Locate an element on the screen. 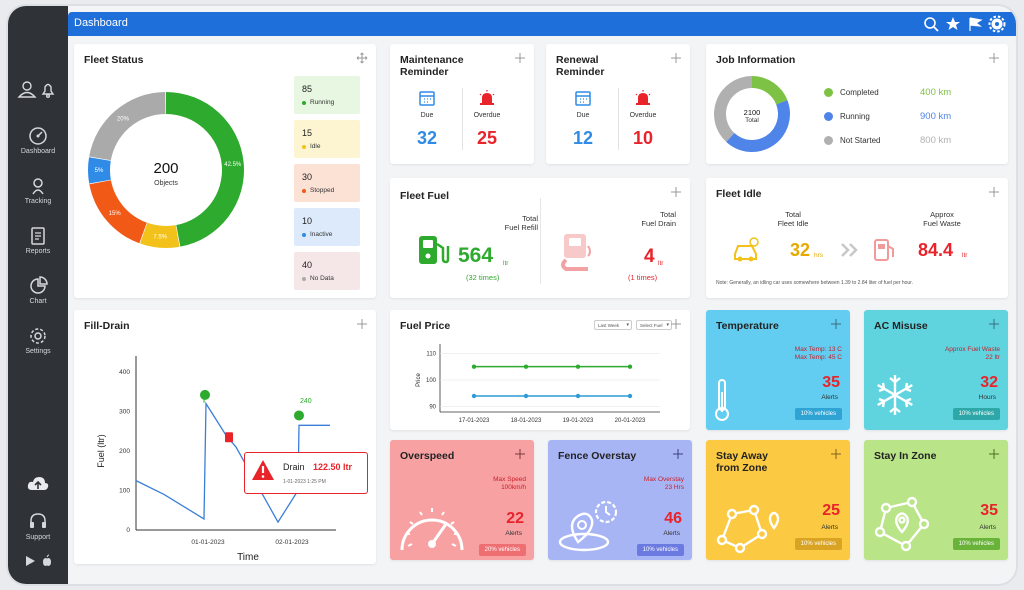  vehicle-pct-badge: 10% vehicles is located at coordinates (976, 544).